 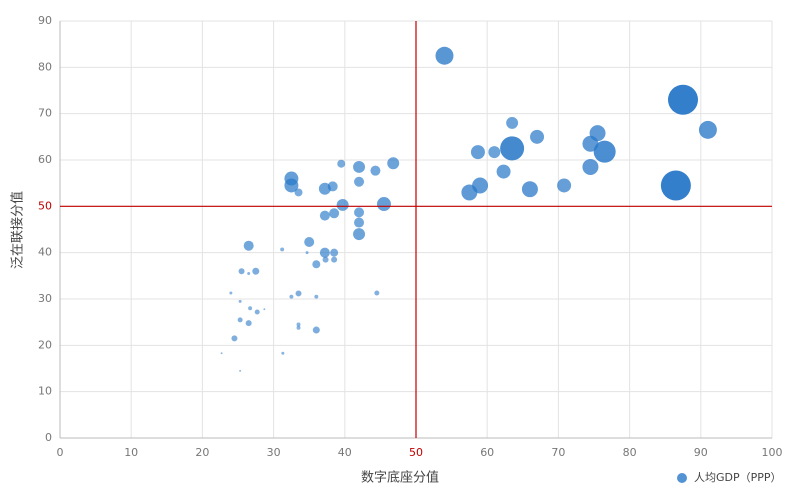 What do you see at coordinates (416, 452) in the screenshot?
I see `x-tick-label: 50` at bounding box center [416, 452].